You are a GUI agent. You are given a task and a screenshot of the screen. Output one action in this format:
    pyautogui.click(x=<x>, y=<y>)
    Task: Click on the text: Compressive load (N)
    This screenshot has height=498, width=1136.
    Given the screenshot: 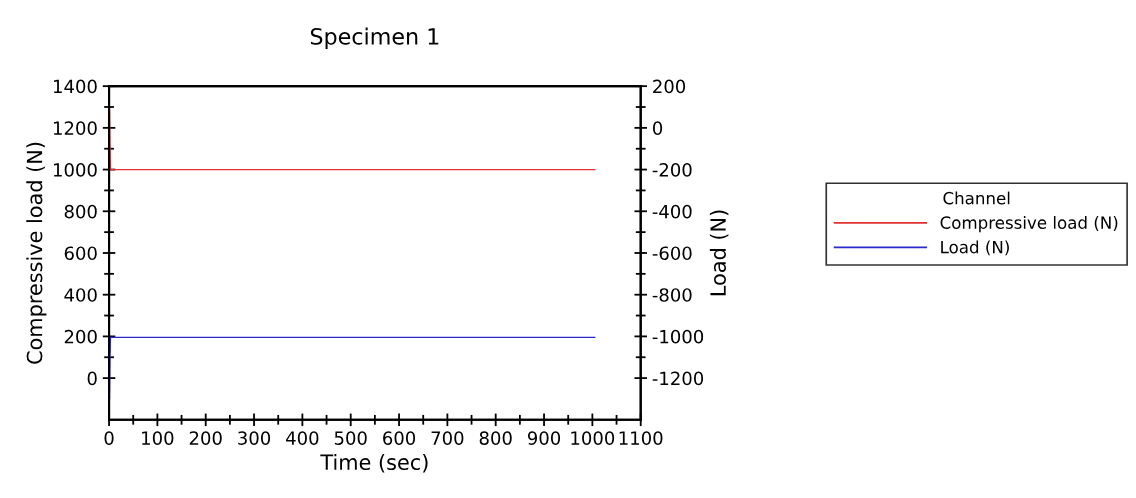 What is the action you would take?
    pyautogui.click(x=1029, y=224)
    